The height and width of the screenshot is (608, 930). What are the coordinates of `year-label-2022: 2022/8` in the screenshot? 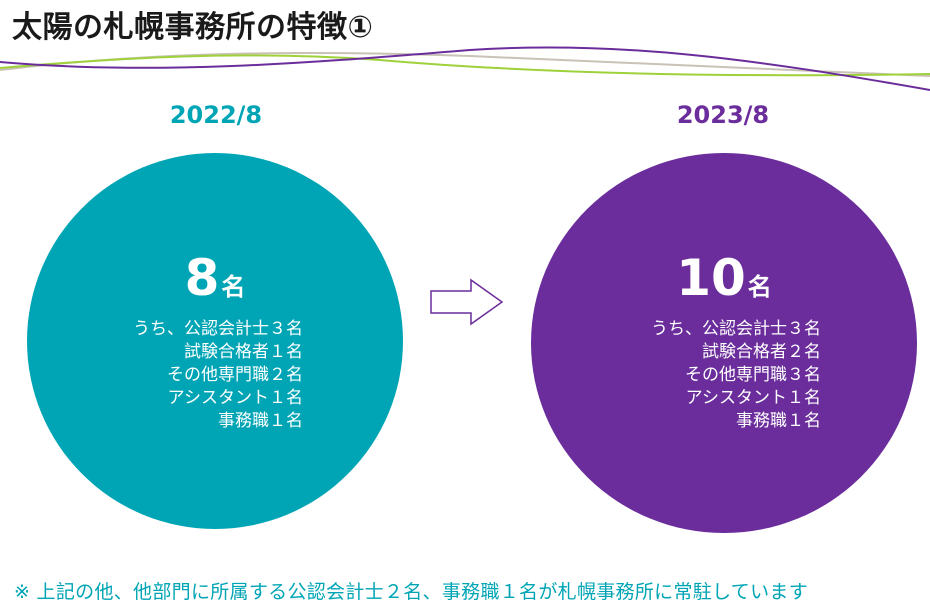 It's located at (216, 115).